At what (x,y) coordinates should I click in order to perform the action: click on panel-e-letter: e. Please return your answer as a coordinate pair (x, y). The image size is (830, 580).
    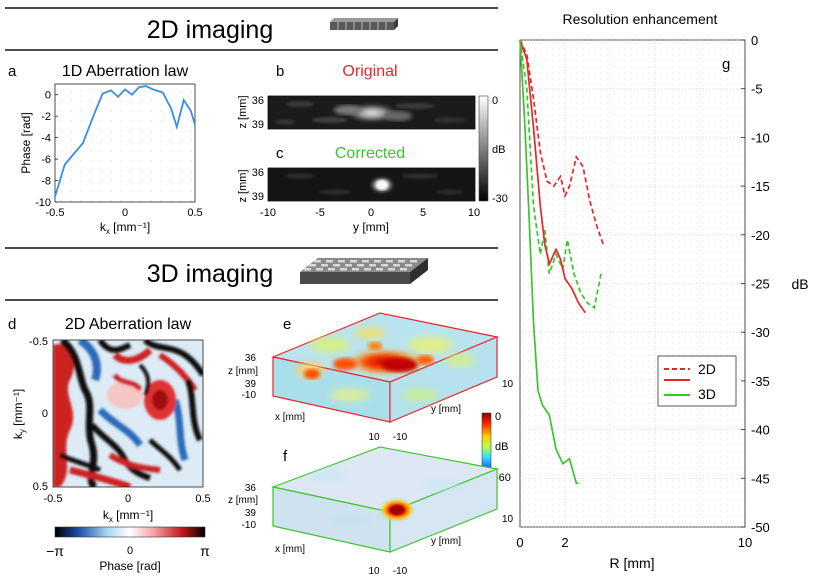
    Looking at the image, I should click on (287, 324).